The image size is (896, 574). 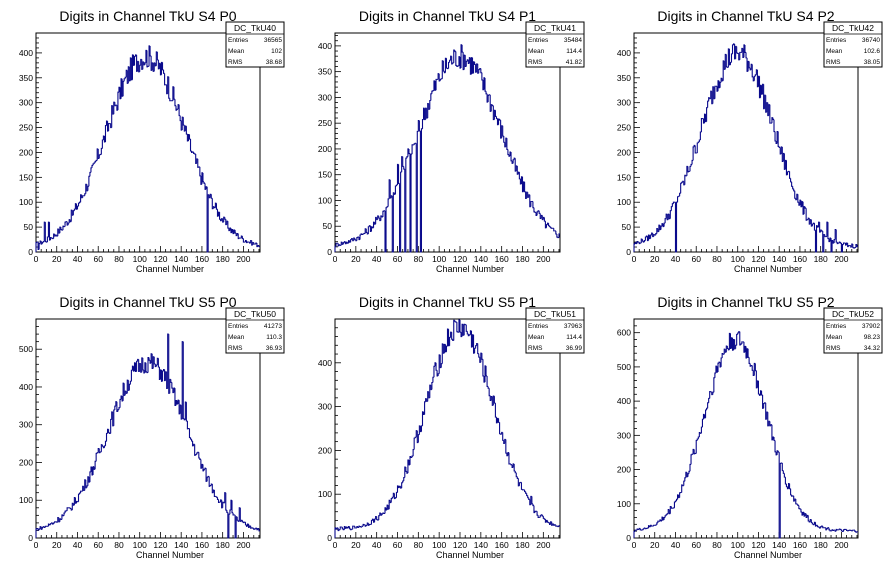 I want to click on x-tick-label: 160, so click(x=800, y=545).